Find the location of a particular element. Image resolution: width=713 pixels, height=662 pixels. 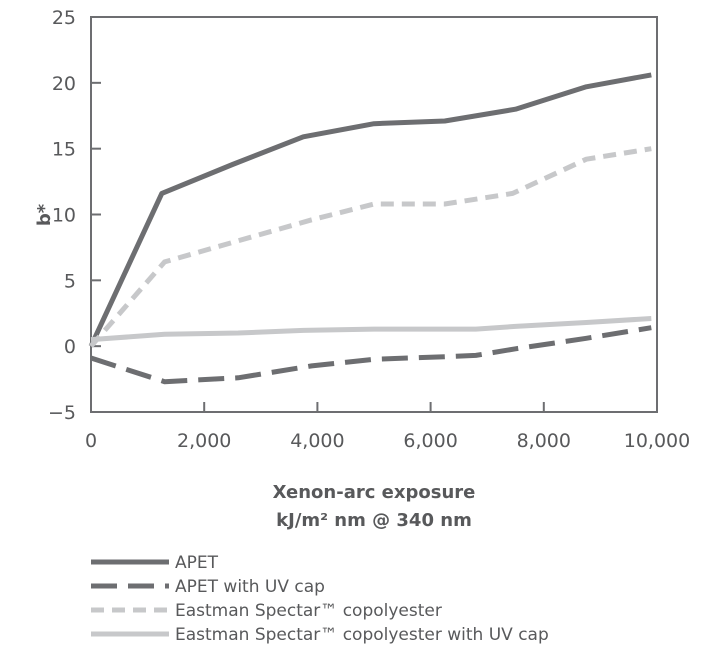

y-tick-label: 5 is located at coordinates (70, 281).